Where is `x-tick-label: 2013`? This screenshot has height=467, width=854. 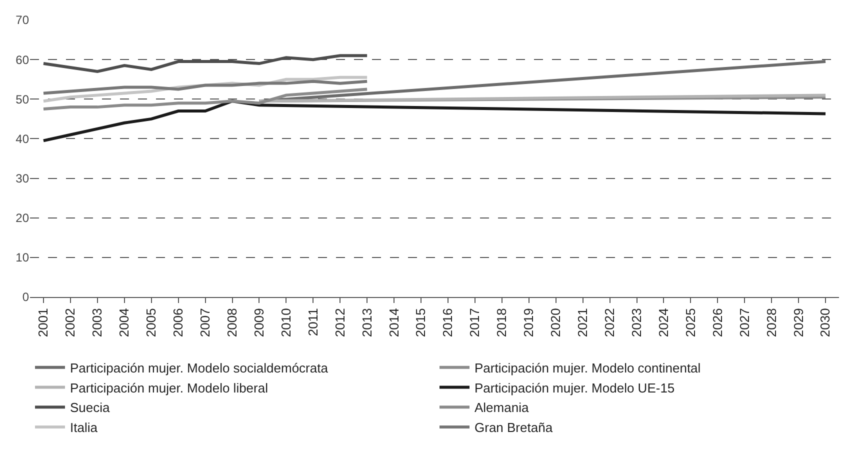
x-tick-label: 2013 is located at coordinates (366, 323).